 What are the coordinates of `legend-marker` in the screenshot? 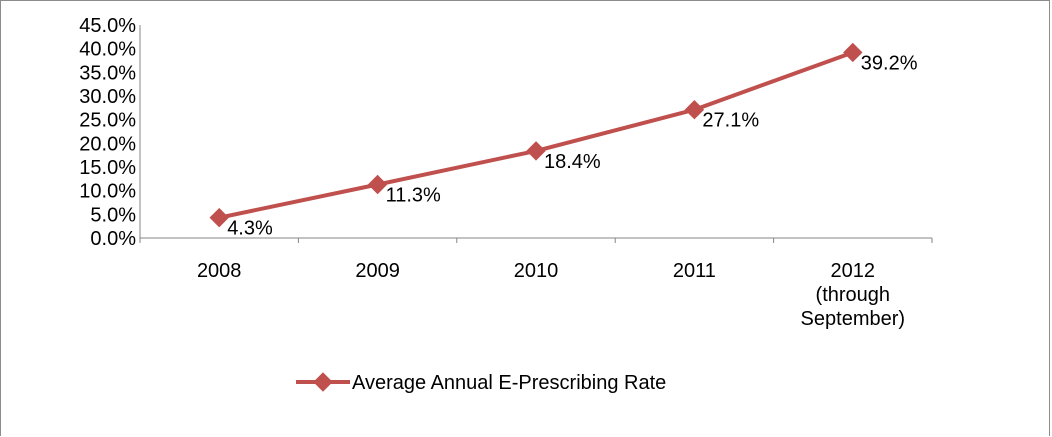 It's located at (323, 382).